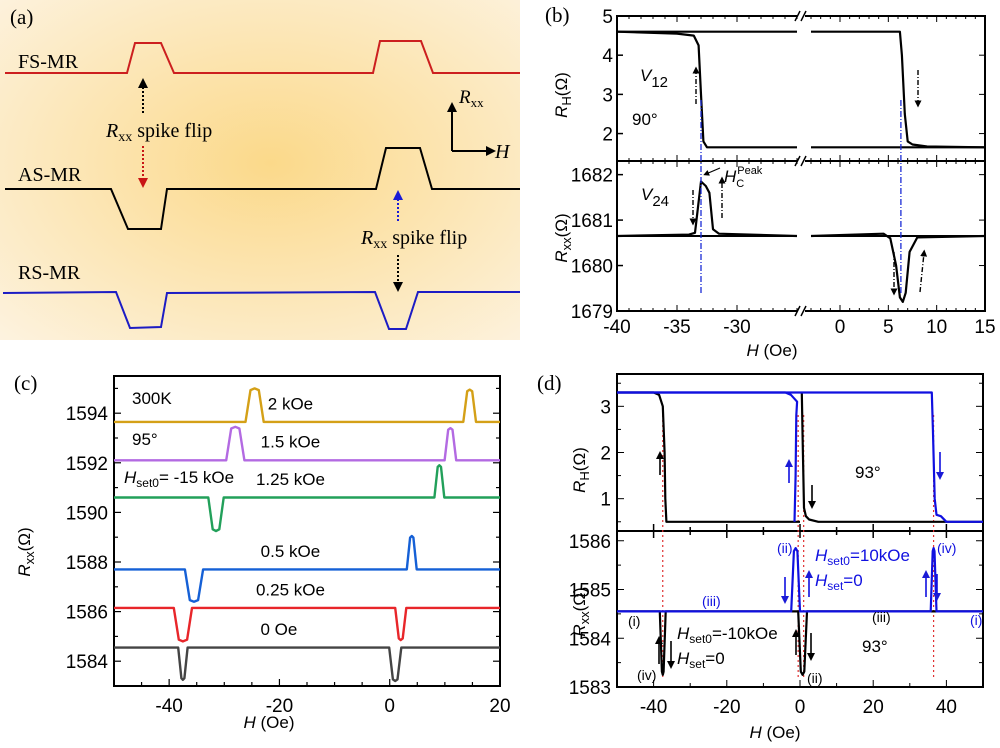  Describe the element at coordinates (158, 132) in the screenshot. I see `flip-label-1: Rxx spike flip` at that location.